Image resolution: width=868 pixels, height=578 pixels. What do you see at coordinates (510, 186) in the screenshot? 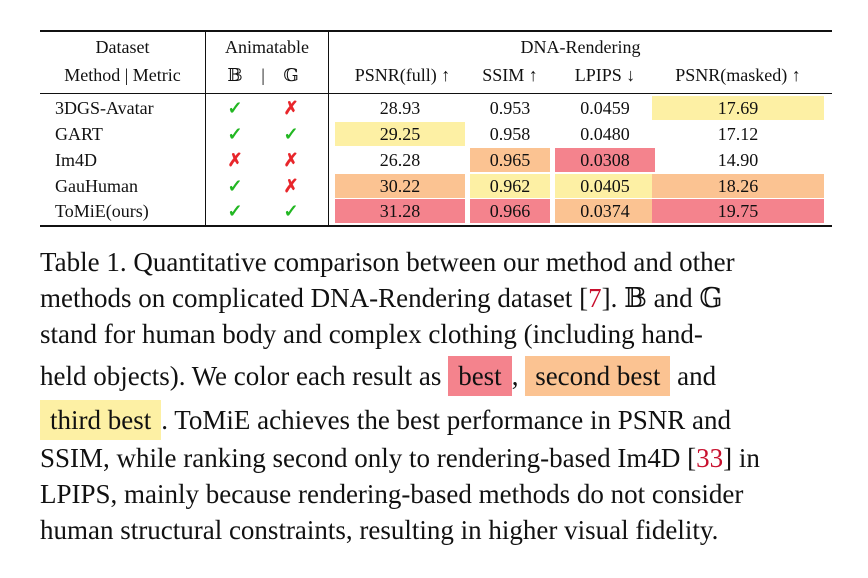
I see `table-cell: 0.962` at bounding box center [510, 186].